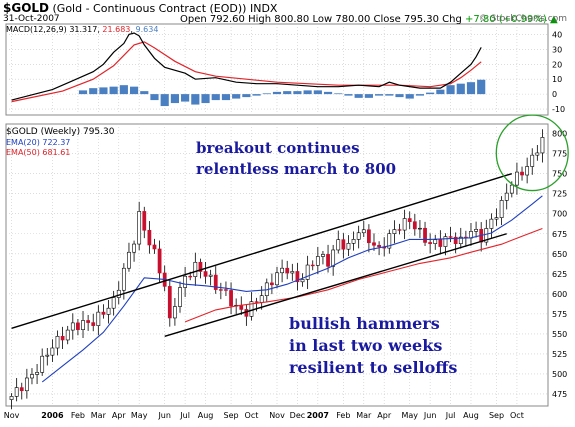 The width and height of the screenshot is (575, 427). What do you see at coordinates (559, 354) in the screenshot?
I see `price-y-tick-label: 525` at bounding box center [559, 354].